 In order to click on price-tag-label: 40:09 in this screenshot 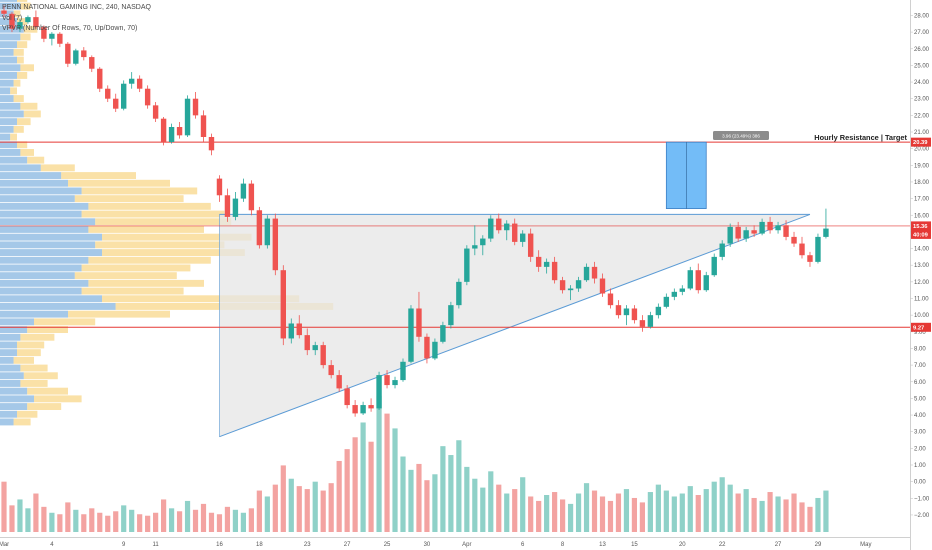, I will do `click(921, 235)`.